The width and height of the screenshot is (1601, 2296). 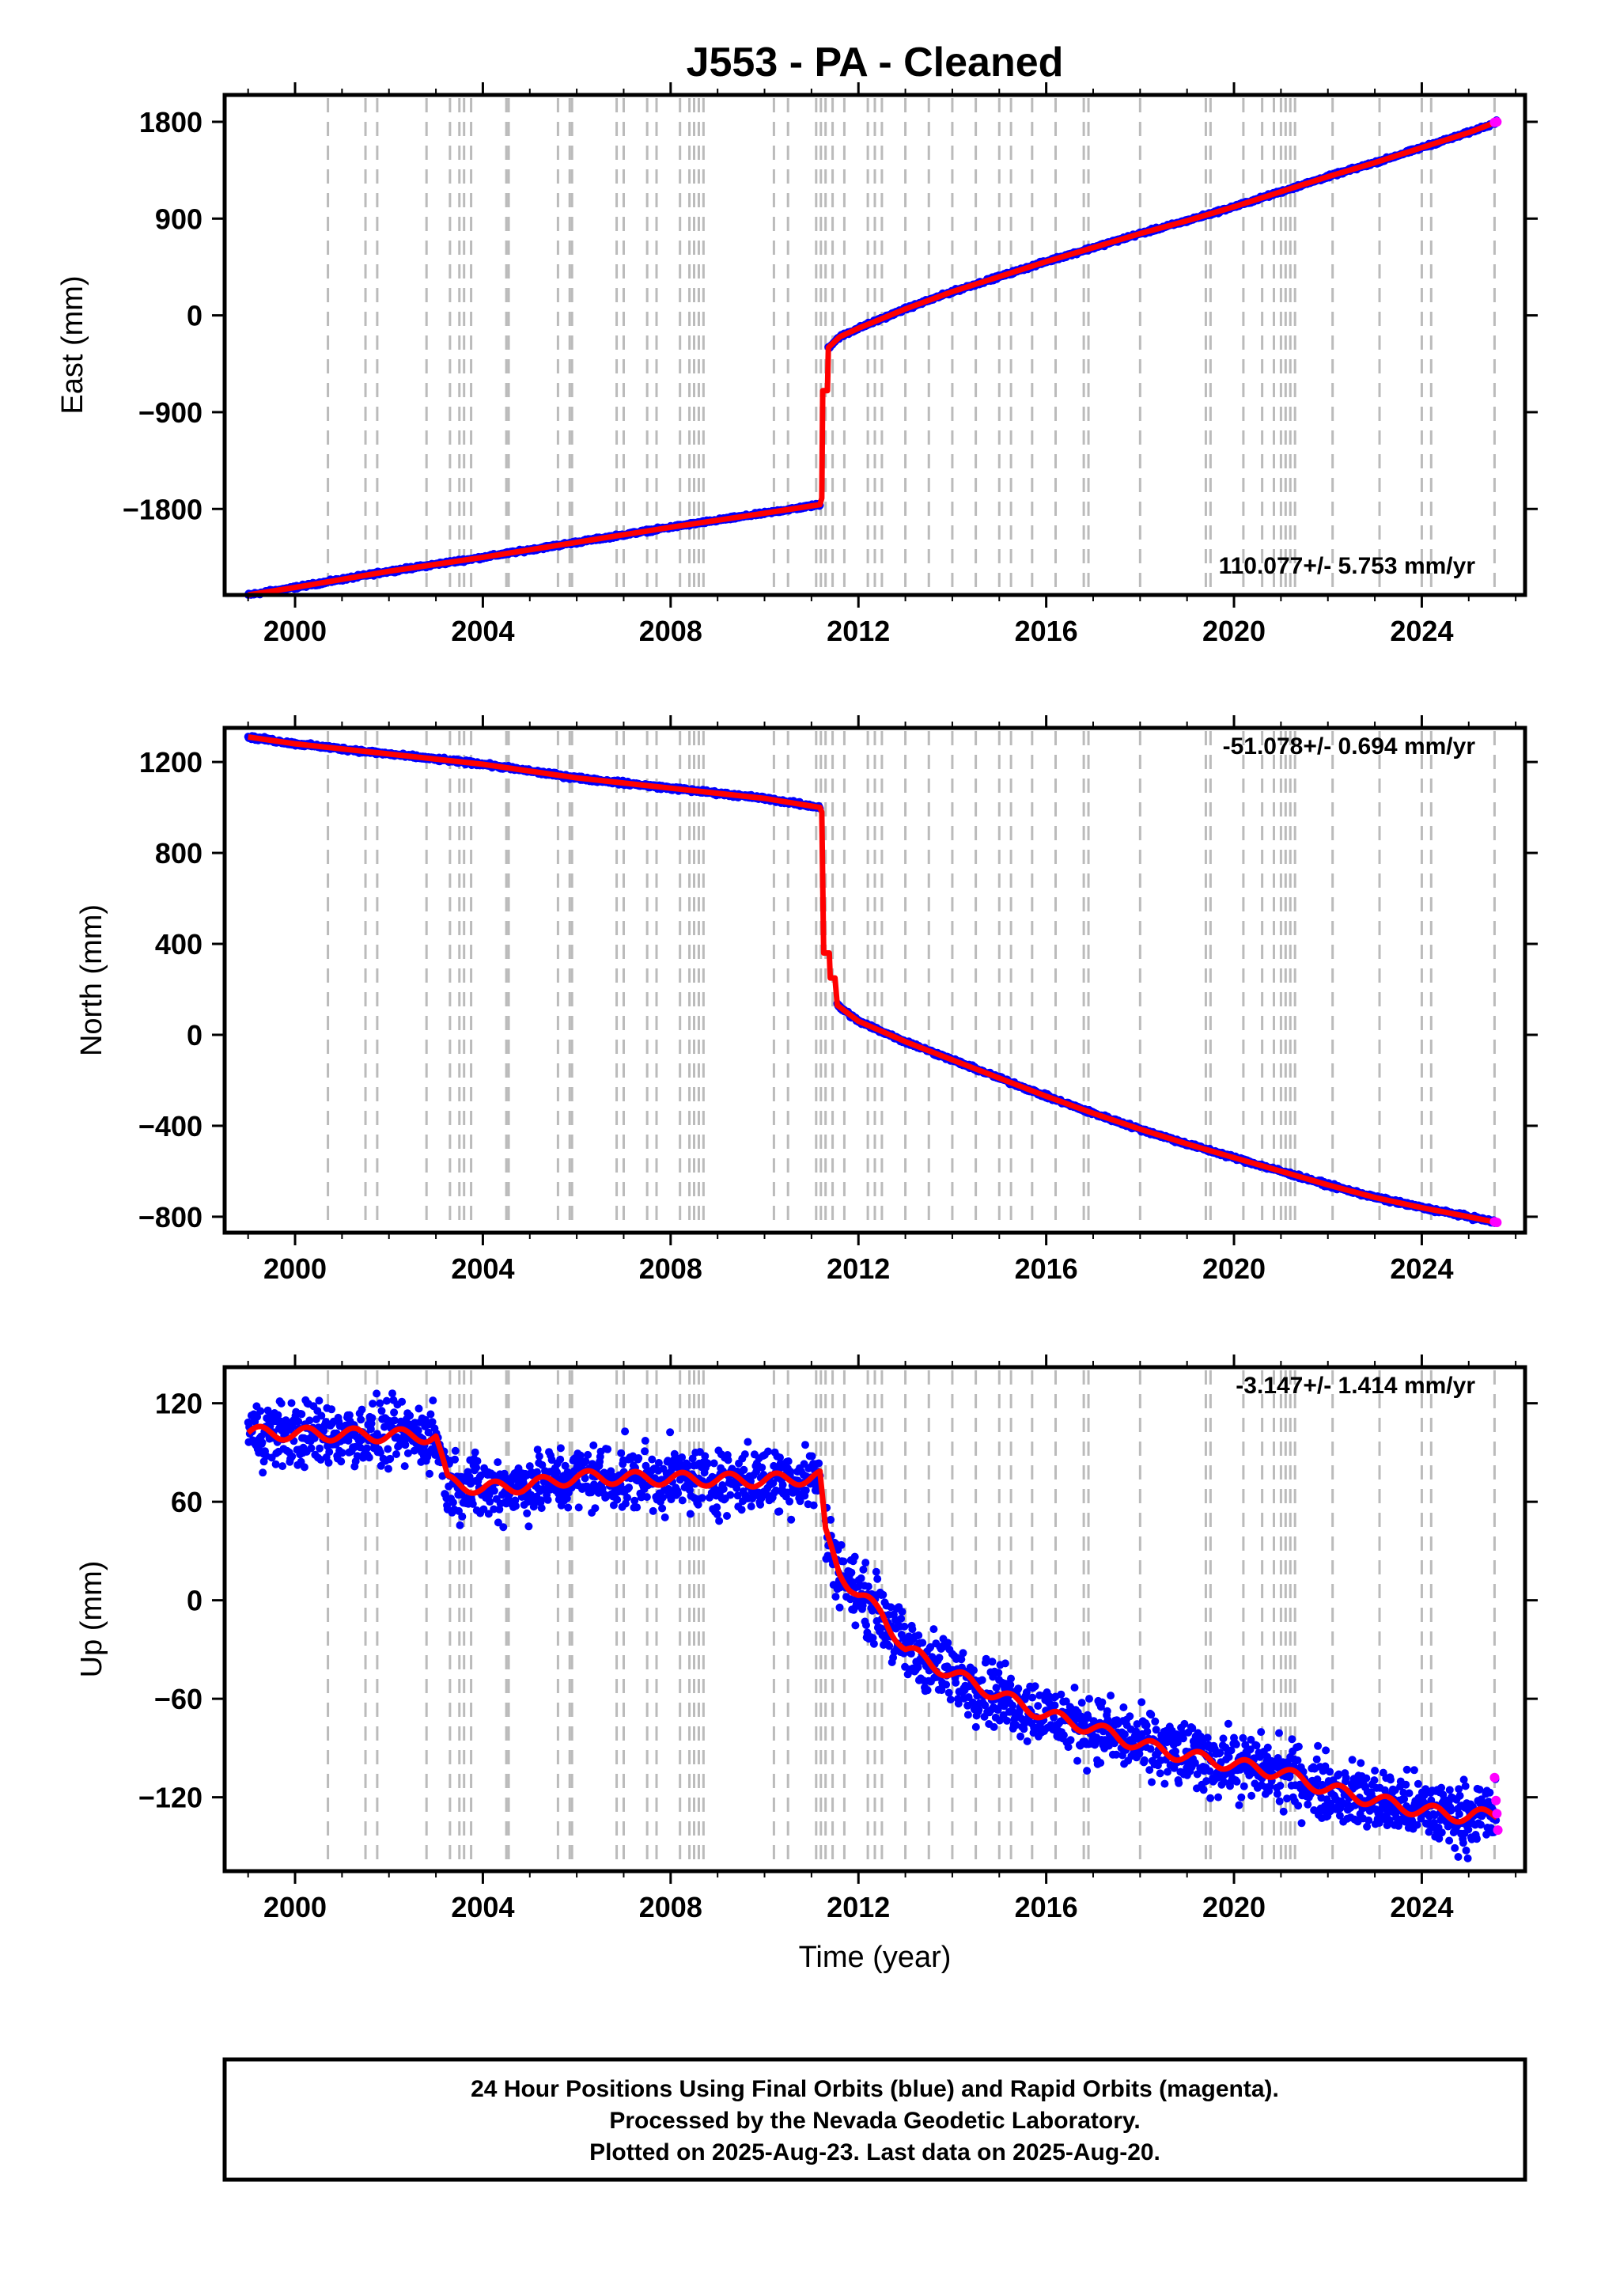 What do you see at coordinates (1347, 566) in the screenshot?
I see `rate-label: 110.077+/- 5.753 mm/yr` at bounding box center [1347, 566].